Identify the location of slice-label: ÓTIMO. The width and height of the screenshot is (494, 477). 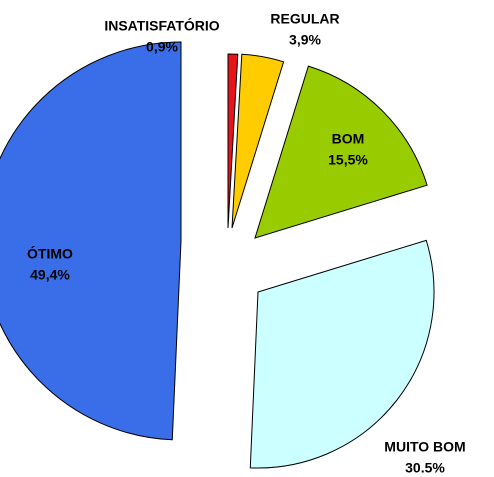
(50, 253).